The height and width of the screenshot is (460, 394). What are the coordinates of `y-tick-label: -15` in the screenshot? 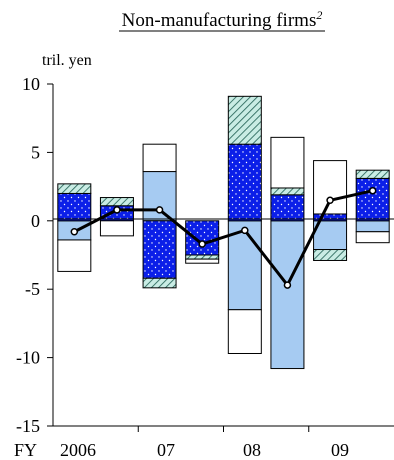 It's located at (28, 426).